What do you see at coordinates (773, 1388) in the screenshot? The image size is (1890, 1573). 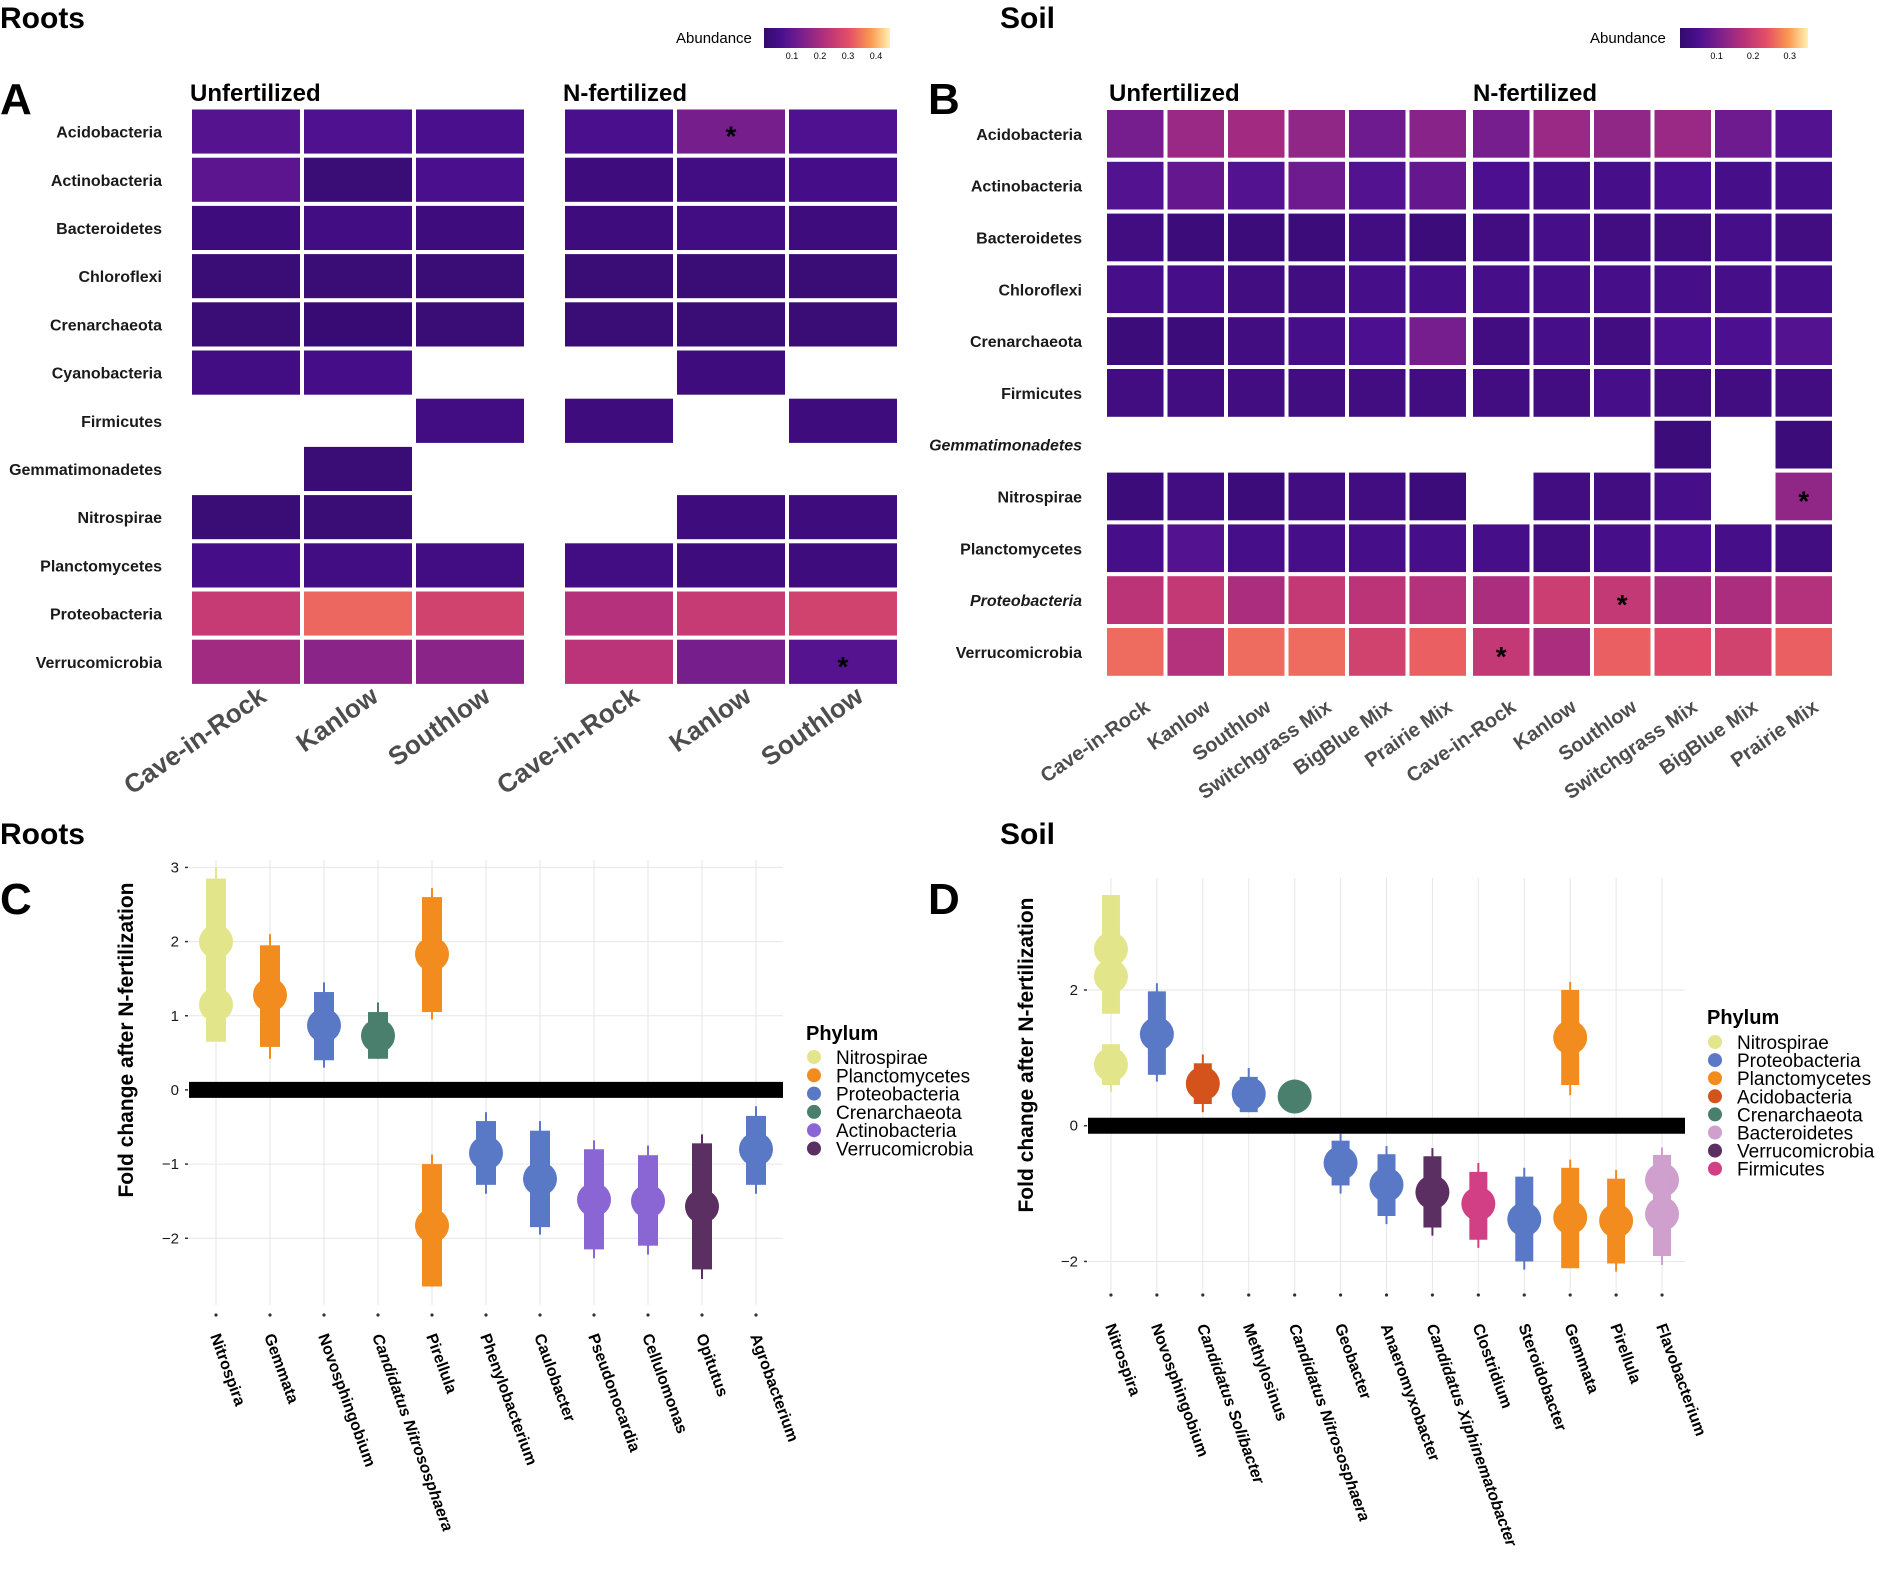 I see `genus-label-agrobacterium: Agrobacterium` at bounding box center [773, 1388].